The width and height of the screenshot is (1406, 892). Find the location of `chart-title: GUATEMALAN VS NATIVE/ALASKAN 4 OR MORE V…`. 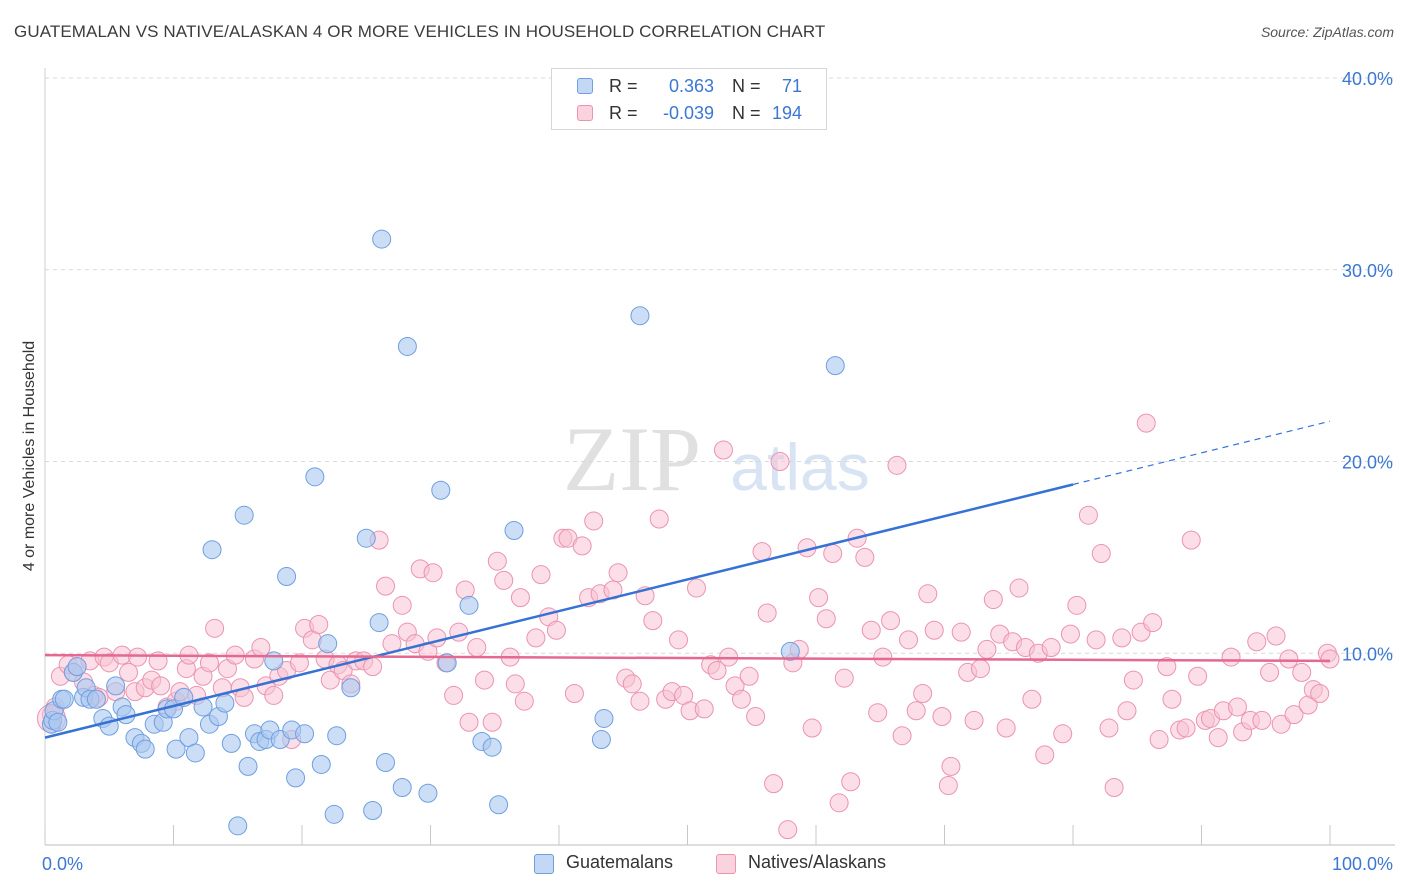

chart-title: GUATEMALAN VS NATIVE/ALASKAN 4 OR MORE V… is located at coordinates (420, 31).